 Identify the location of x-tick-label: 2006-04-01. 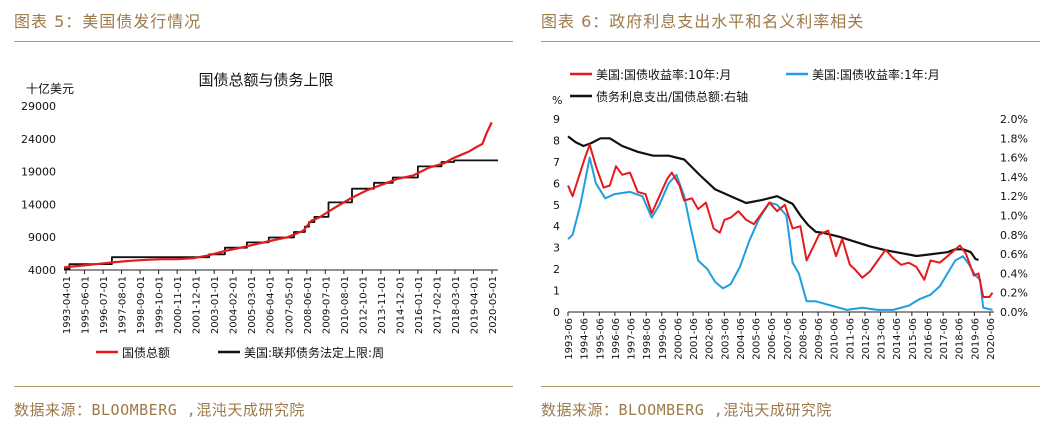
(271, 305).